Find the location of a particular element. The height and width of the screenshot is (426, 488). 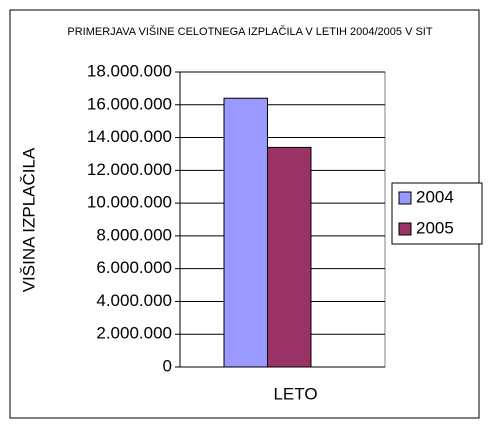

y-tick-label: 10.000.000 is located at coordinates (129, 202).